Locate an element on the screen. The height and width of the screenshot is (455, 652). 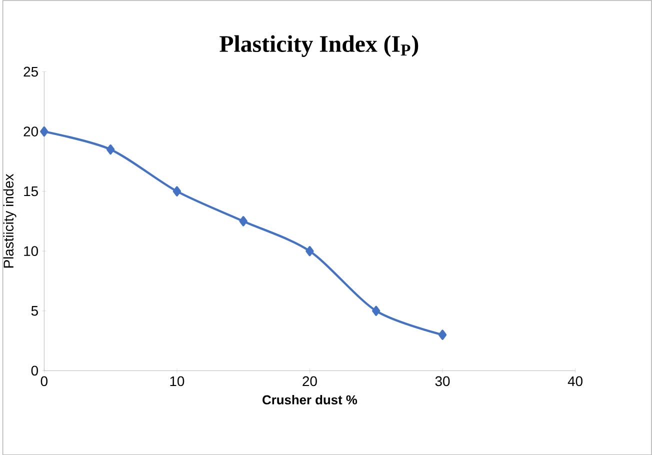
y-tick-label: 25 is located at coordinates (31, 71).